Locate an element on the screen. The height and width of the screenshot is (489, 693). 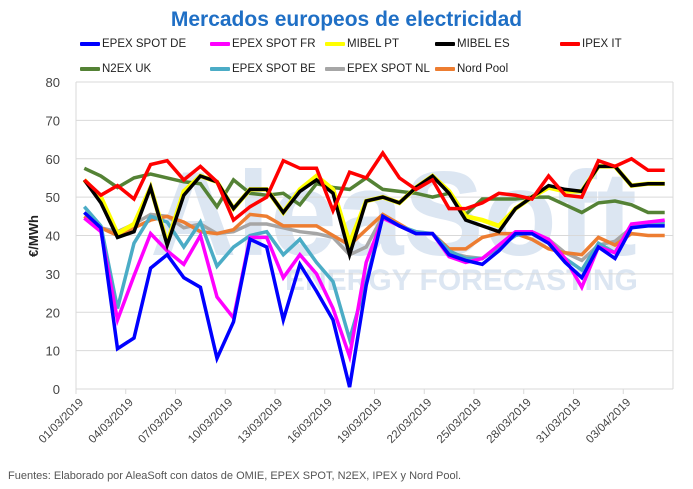
series-ipex-it is located at coordinates (374, 186).